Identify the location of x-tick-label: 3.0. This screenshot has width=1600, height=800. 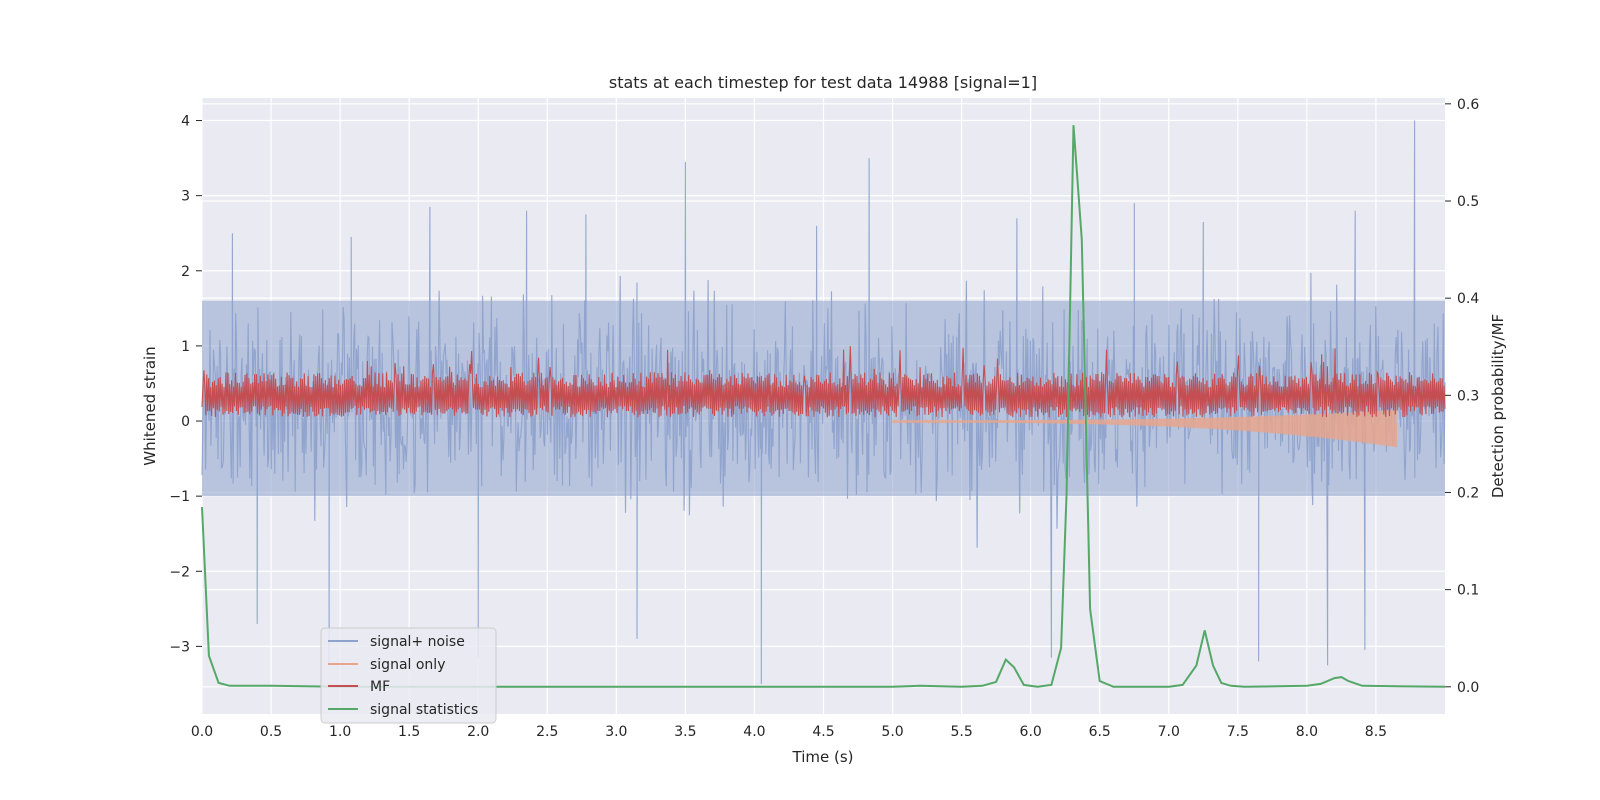
(616, 732).